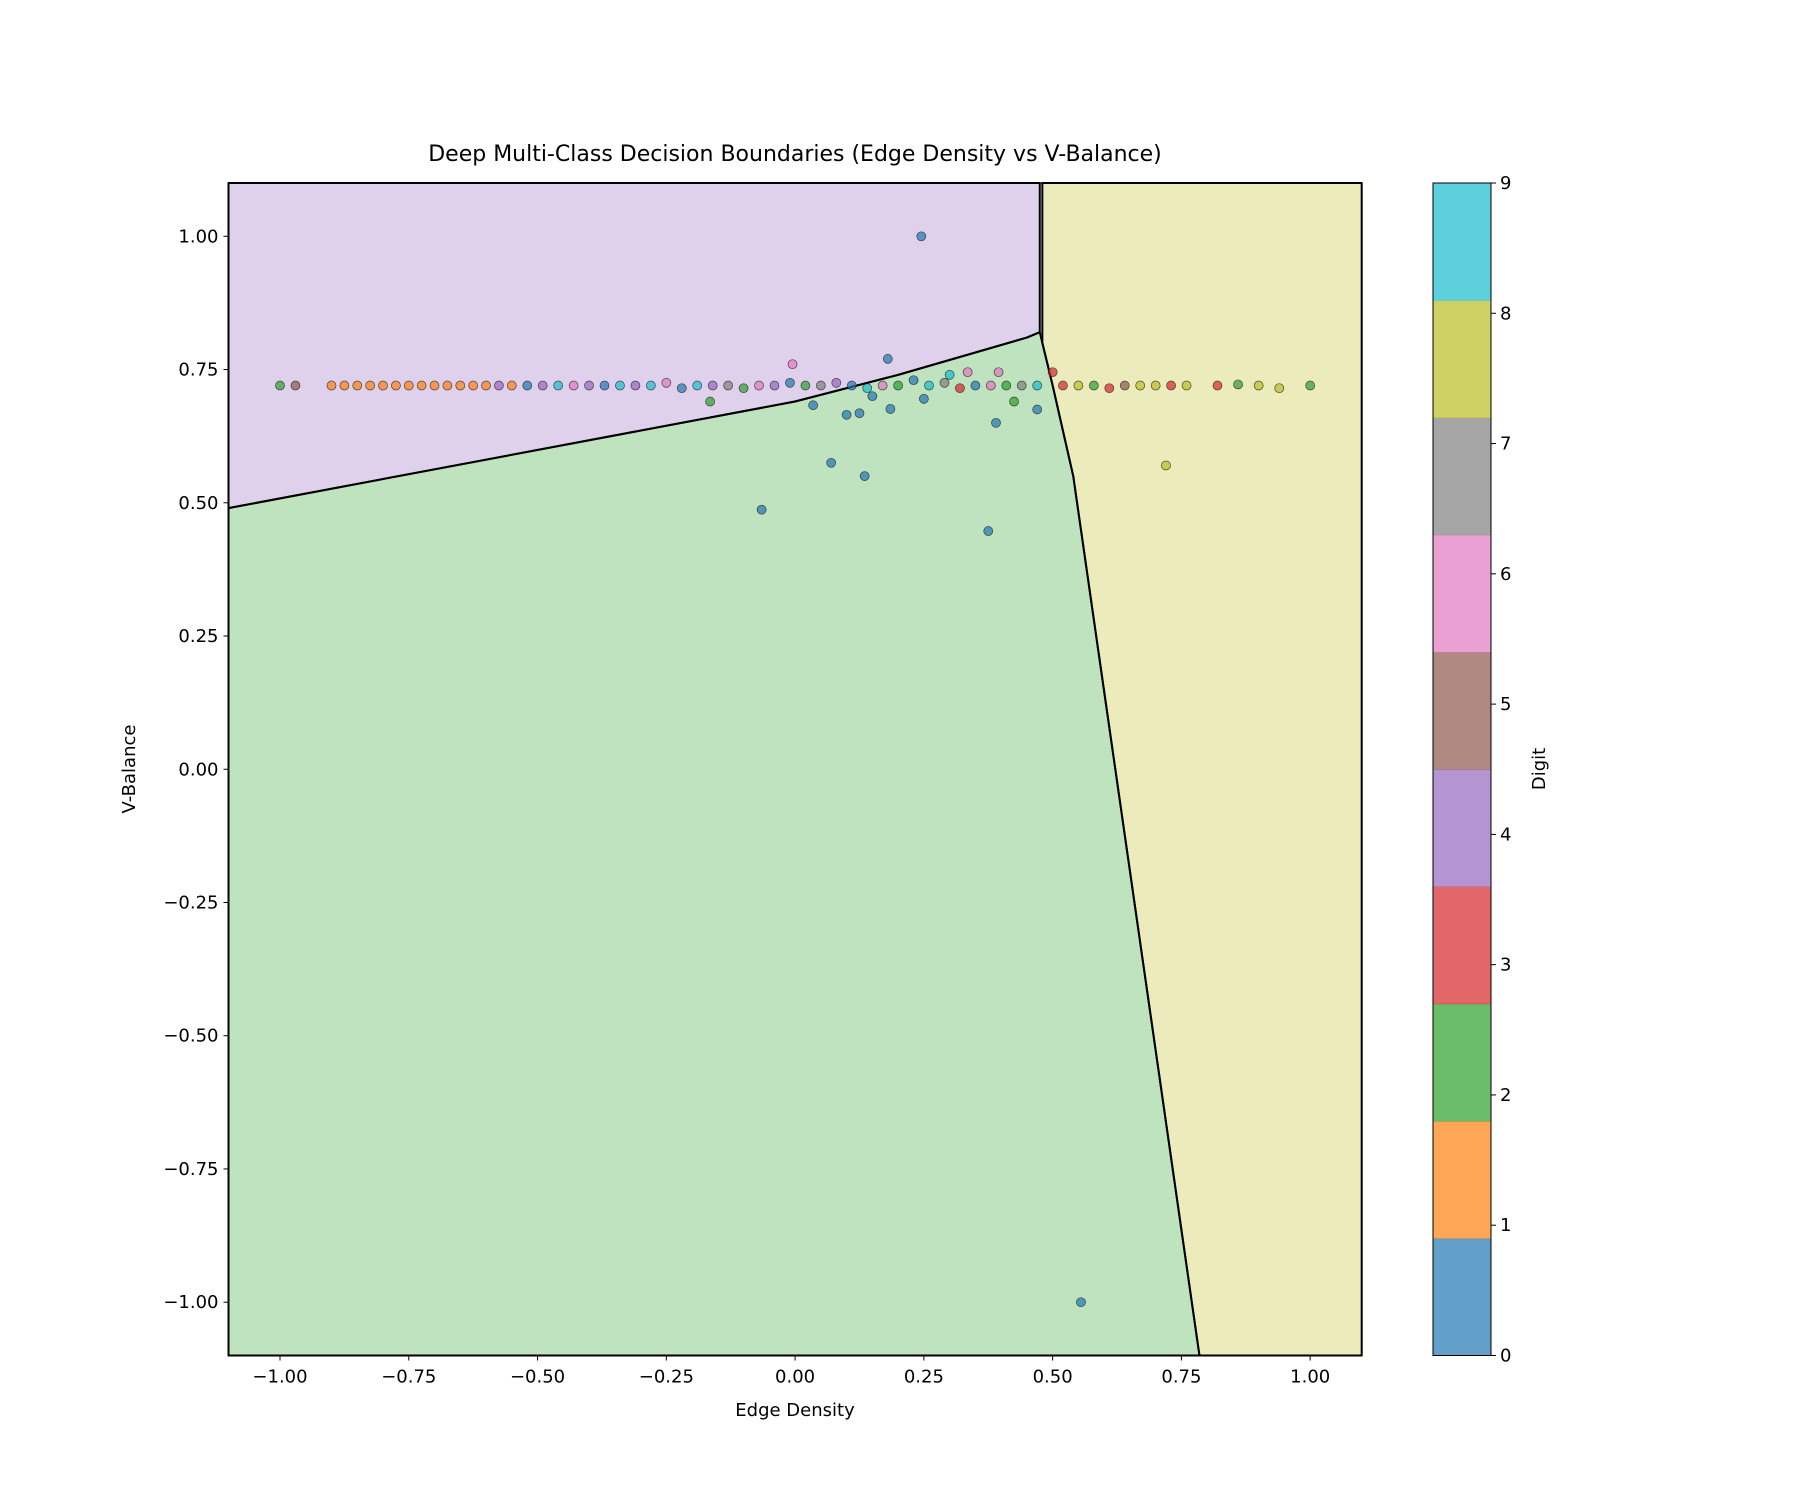 The height and width of the screenshot is (1504, 1800). Describe the element at coordinates (190, 902) in the screenshot. I see `y-tick-label: −0.25` at that location.